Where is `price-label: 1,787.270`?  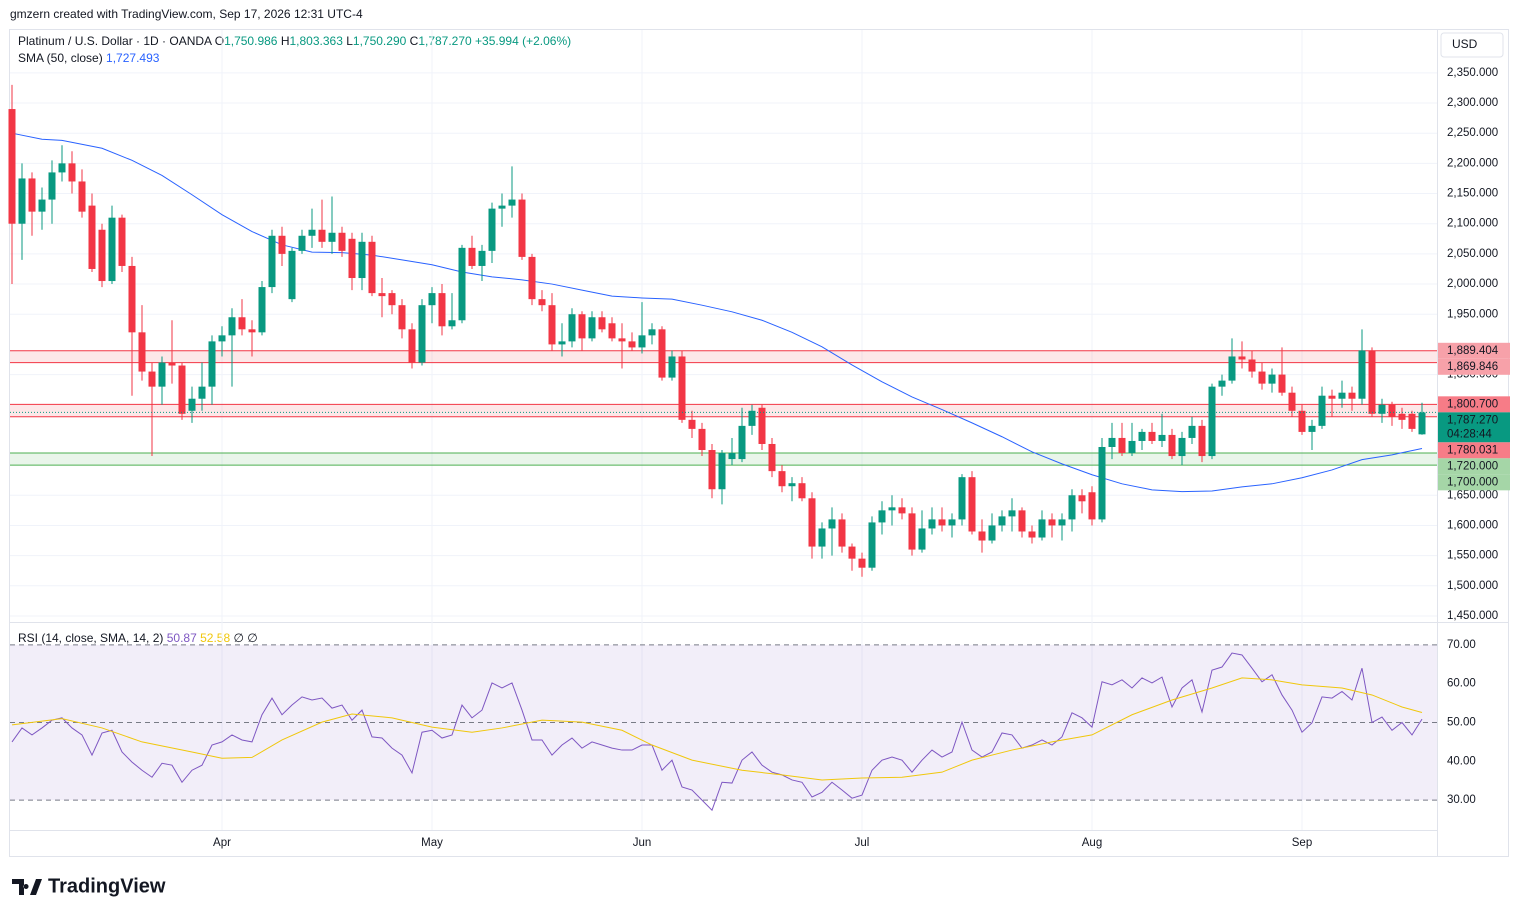 price-label: 1,787.270 is located at coordinates (1472, 420).